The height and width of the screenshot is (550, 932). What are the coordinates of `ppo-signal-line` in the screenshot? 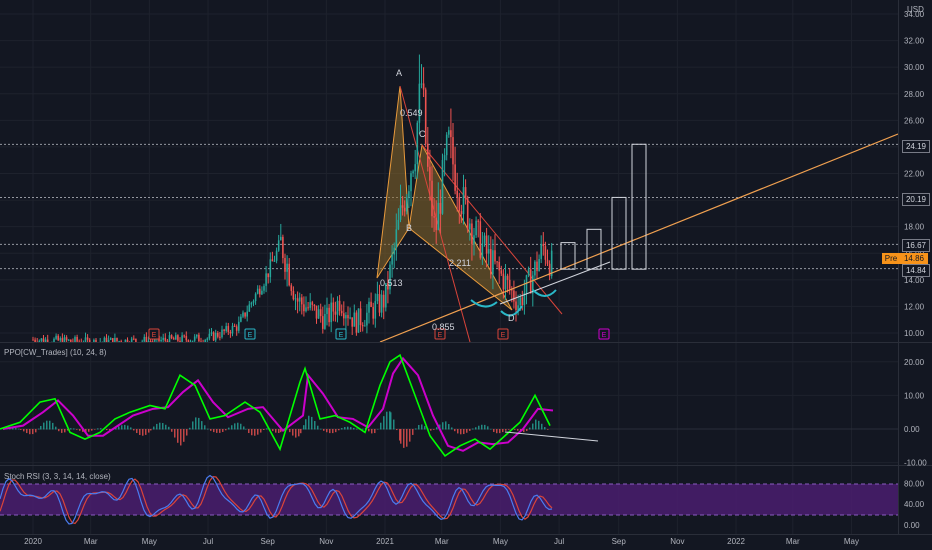 It's located at (278, 404).